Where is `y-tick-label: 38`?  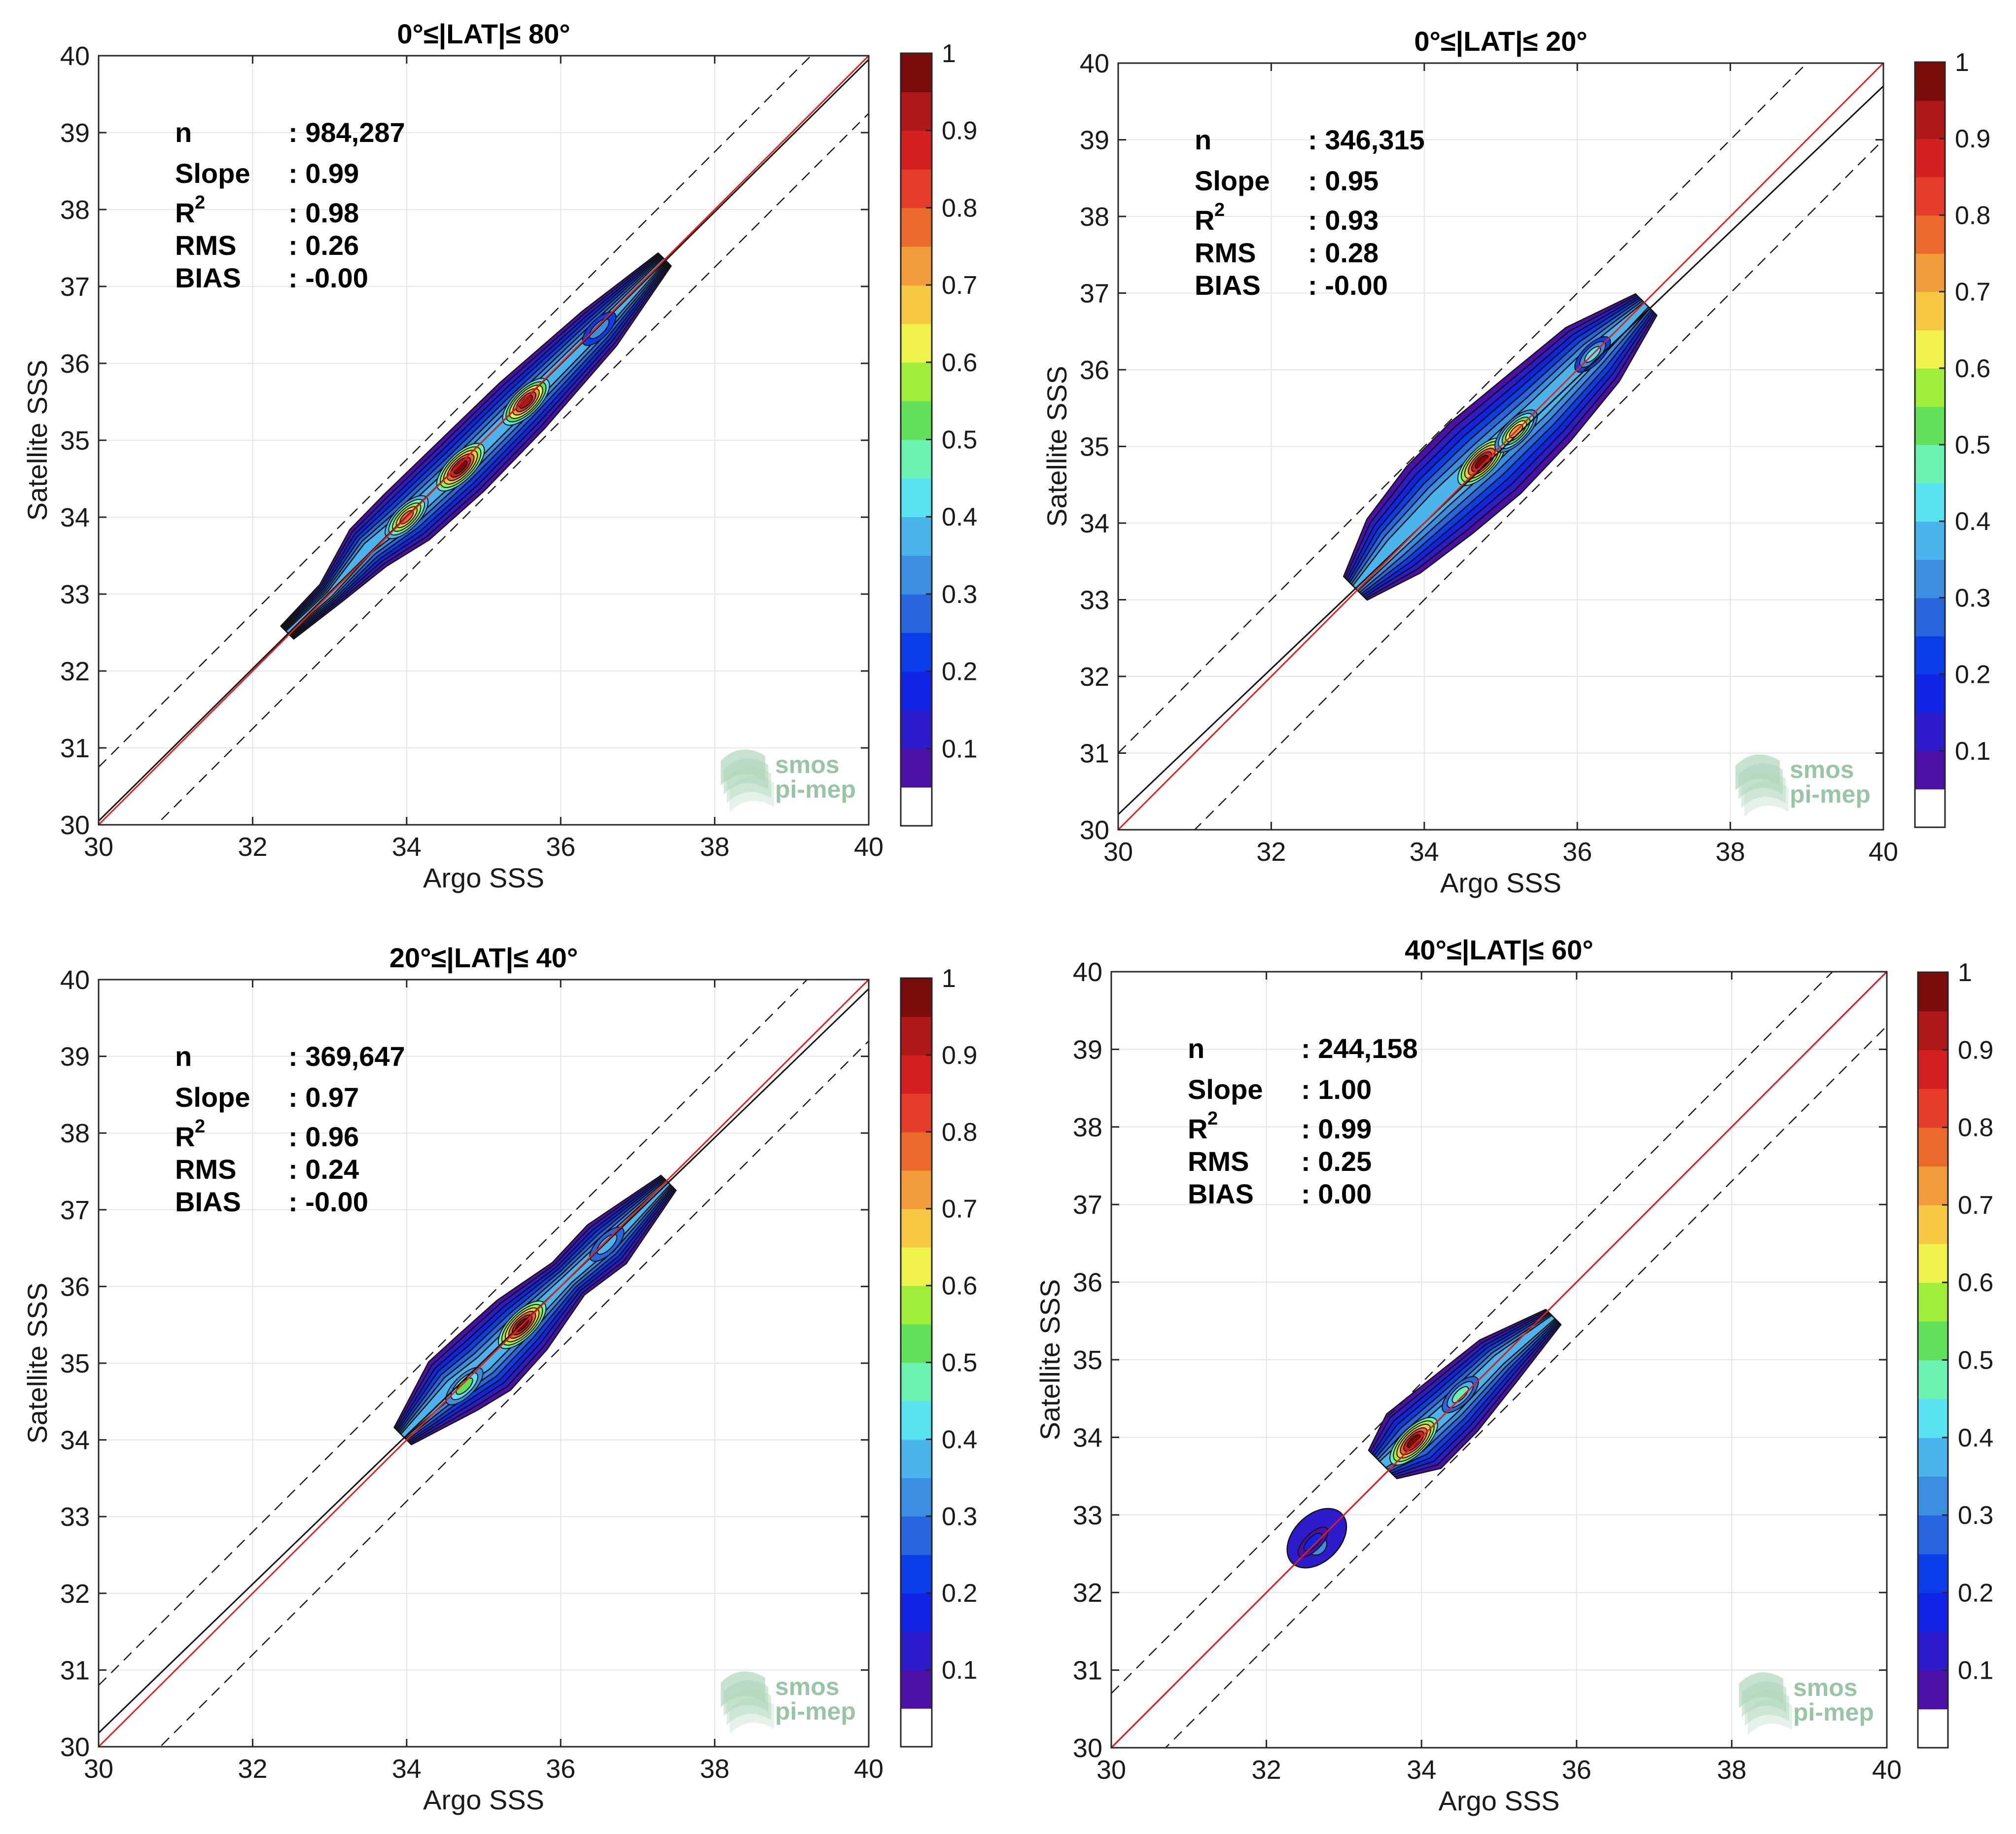 y-tick-label: 38 is located at coordinates (75, 210).